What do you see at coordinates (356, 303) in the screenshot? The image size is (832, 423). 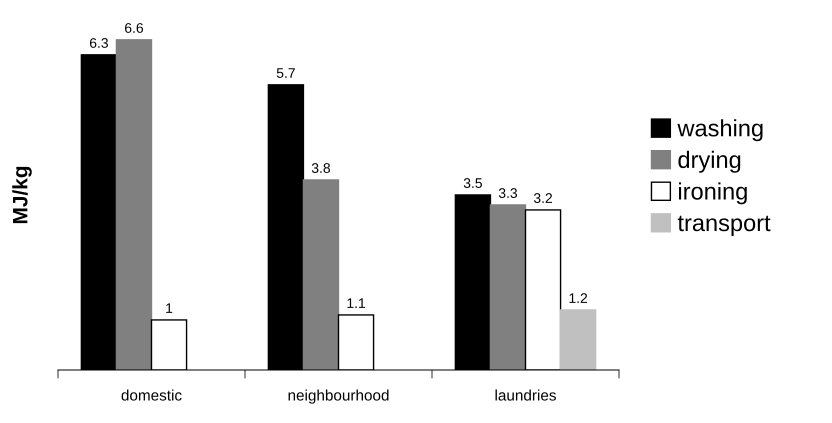 I see `data-label: 1.1` at bounding box center [356, 303].